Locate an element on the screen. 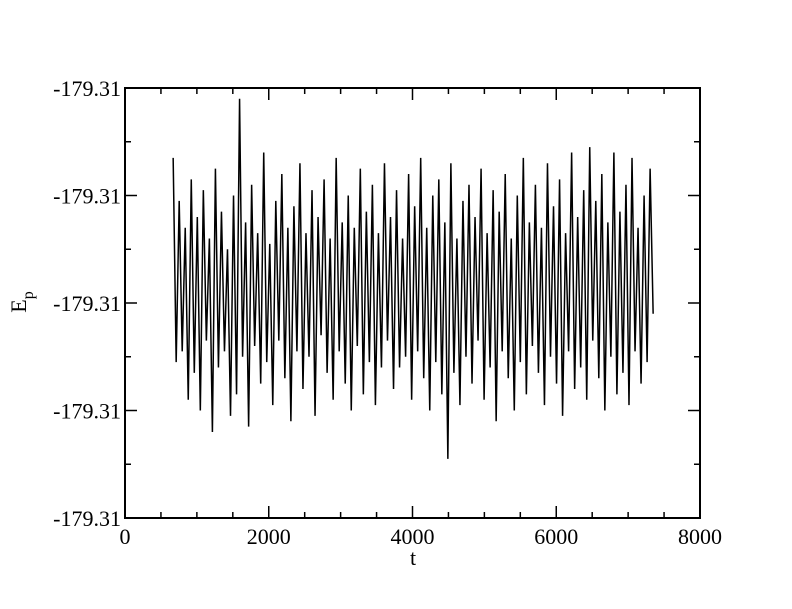 The image size is (792, 609). x-tick-label: 6000 is located at coordinates (556, 536).